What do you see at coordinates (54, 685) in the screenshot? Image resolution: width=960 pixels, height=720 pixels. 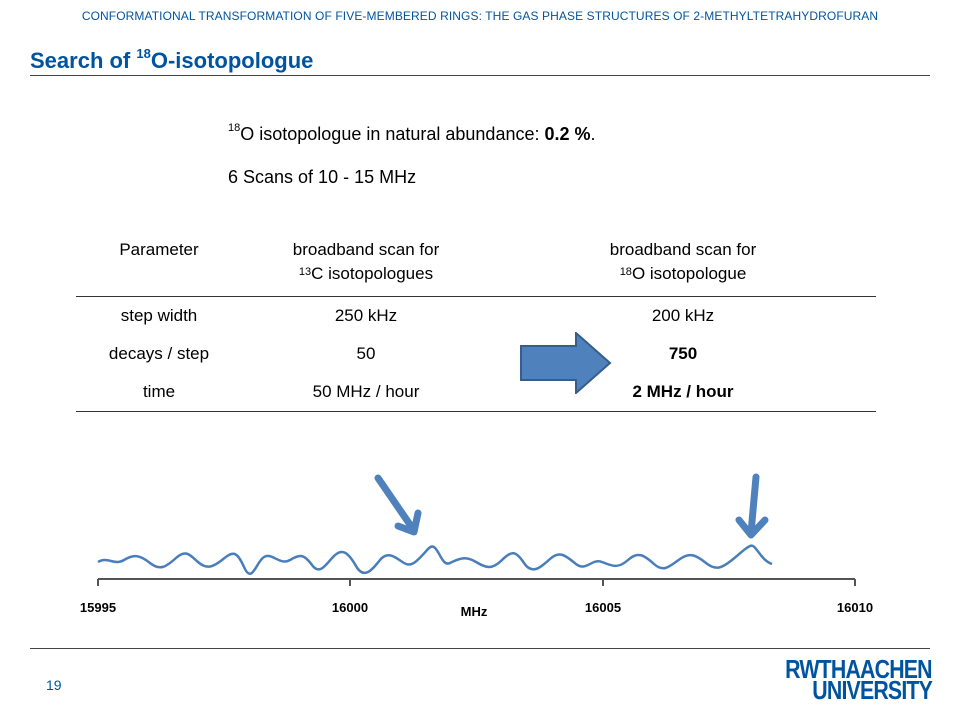 I see `page-number: 19` at bounding box center [54, 685].